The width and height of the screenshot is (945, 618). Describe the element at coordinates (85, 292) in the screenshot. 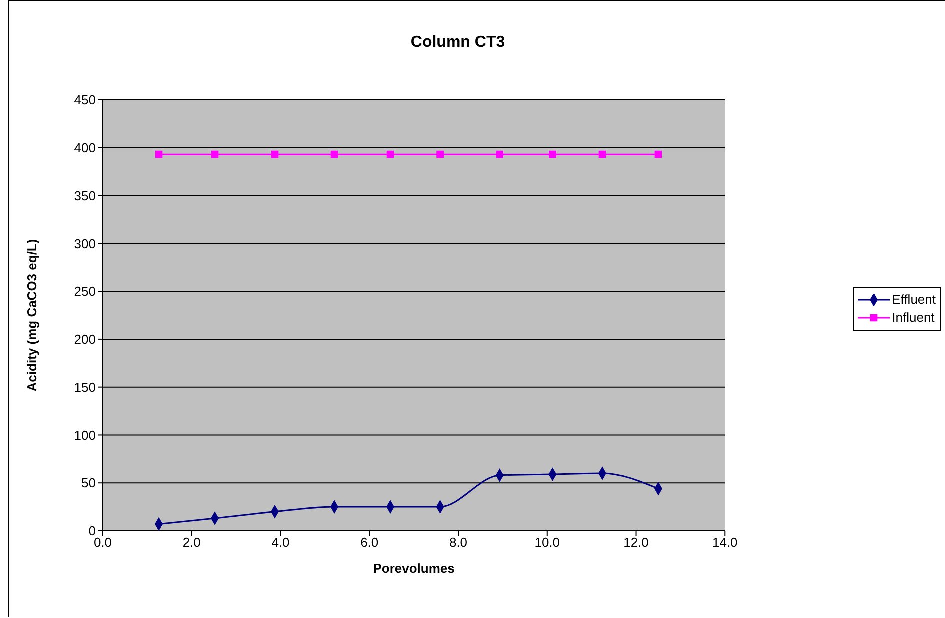

I see `y-tick-label: 250` at that location.